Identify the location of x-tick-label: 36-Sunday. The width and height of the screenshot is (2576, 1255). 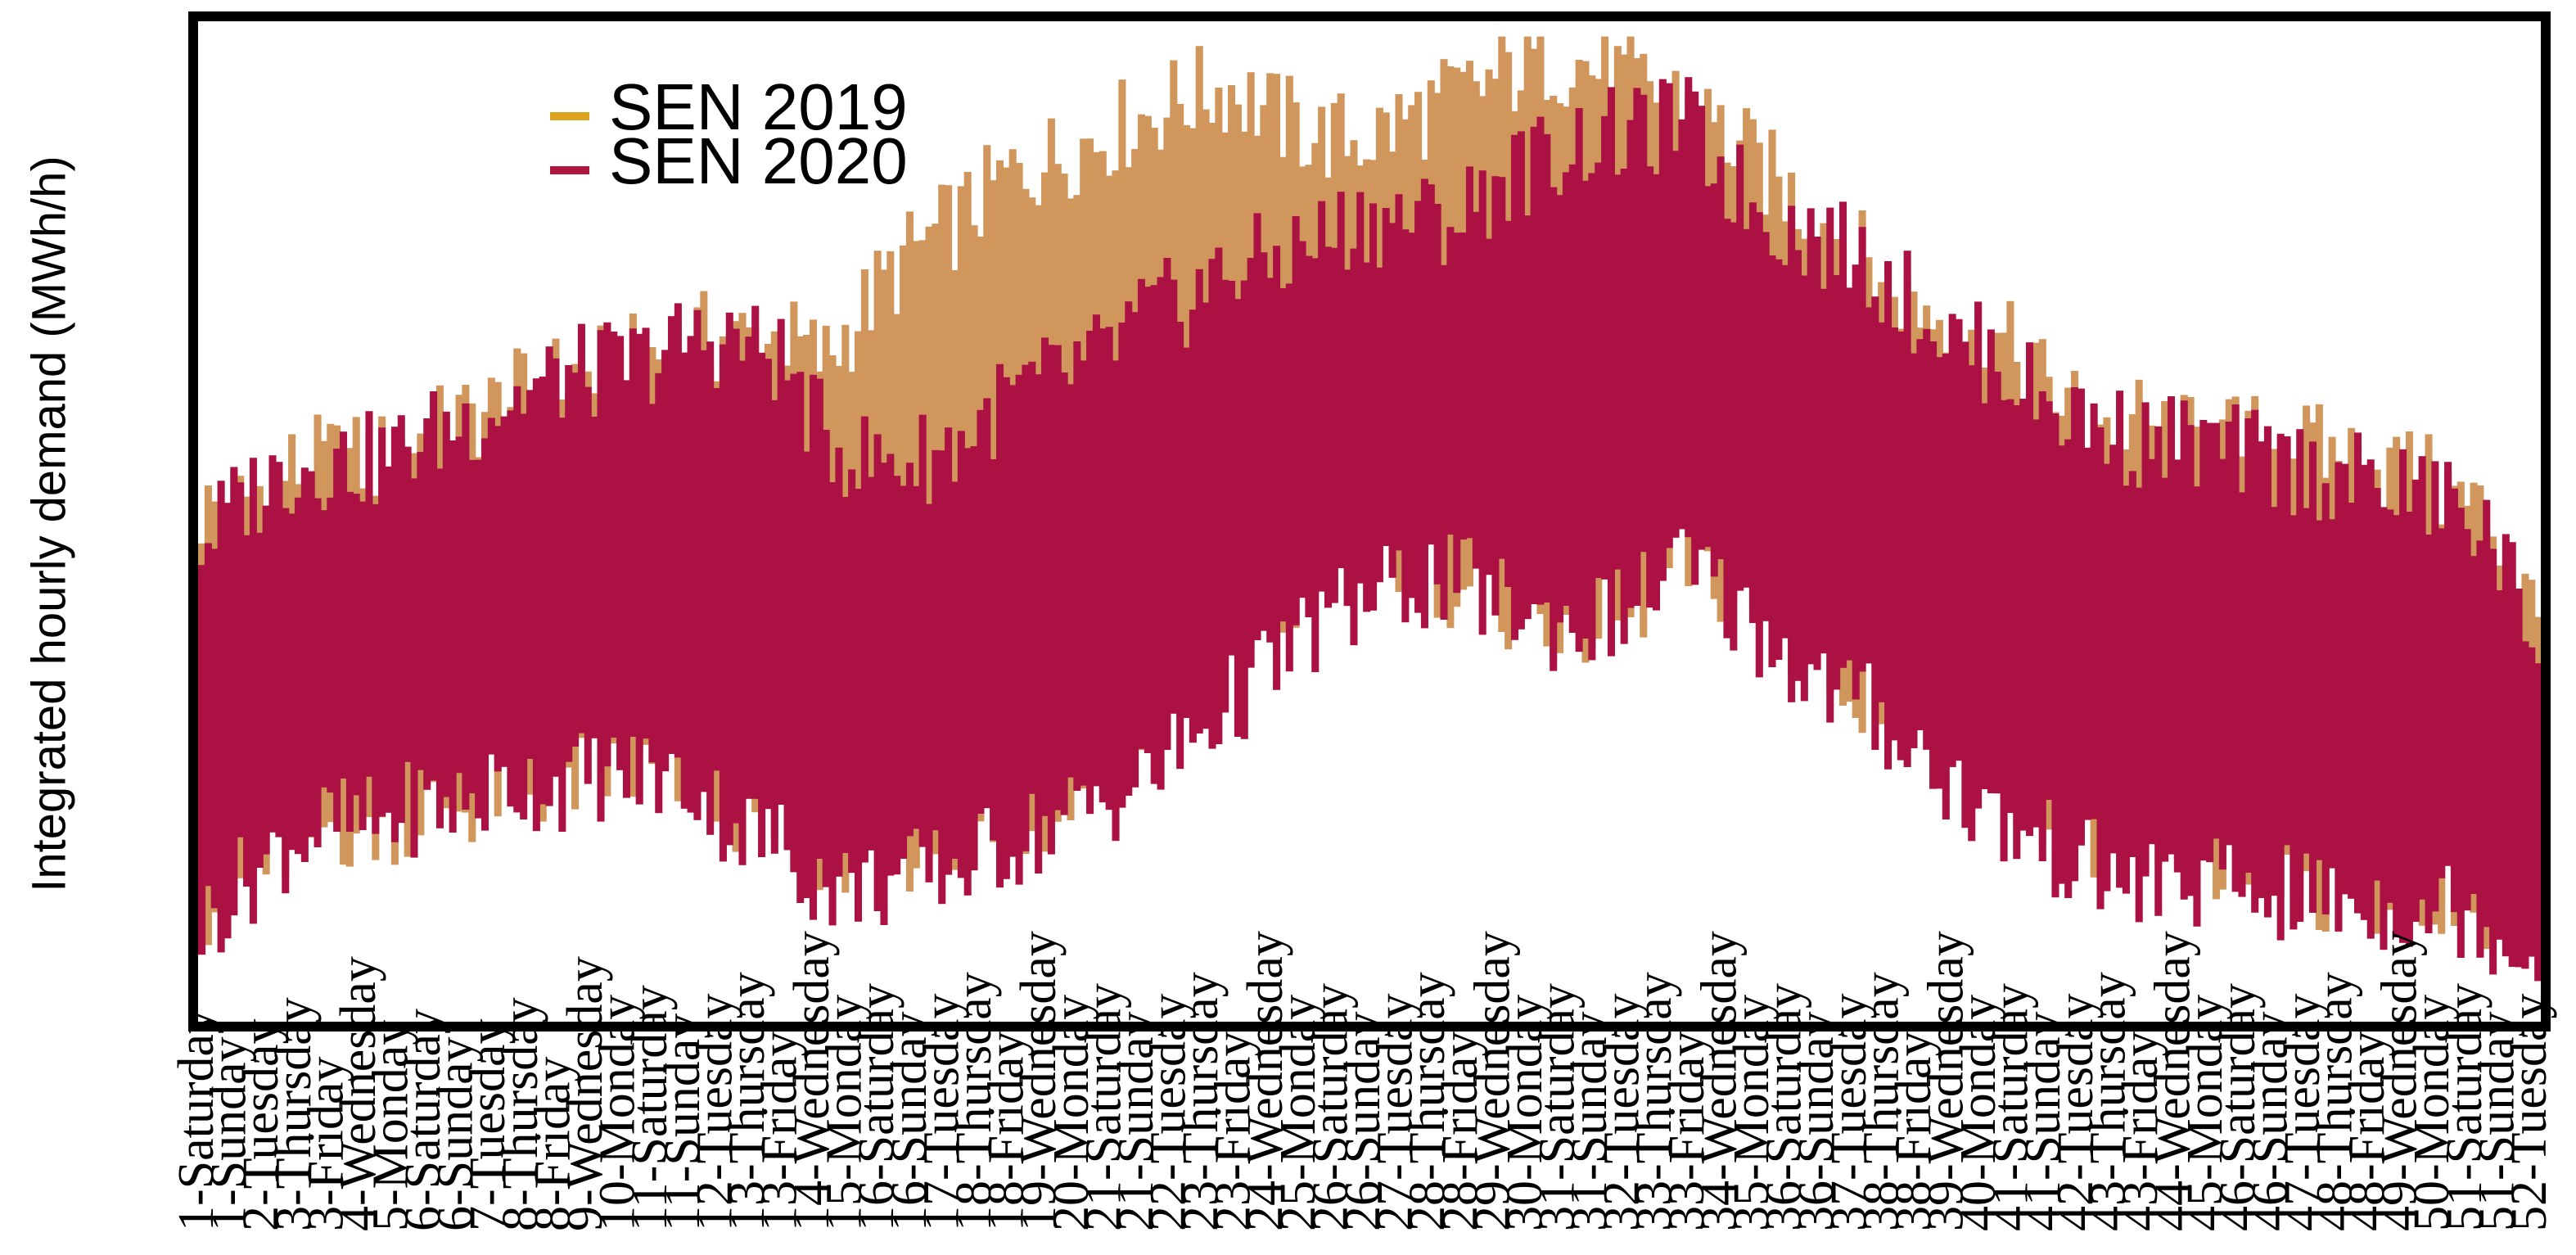
(1816, 1121).